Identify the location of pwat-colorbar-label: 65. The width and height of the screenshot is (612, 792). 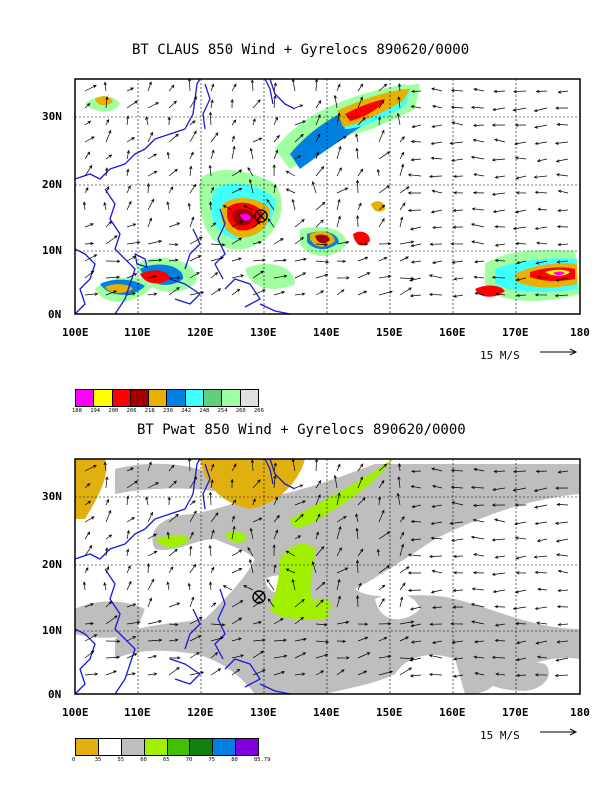
(166, 760).